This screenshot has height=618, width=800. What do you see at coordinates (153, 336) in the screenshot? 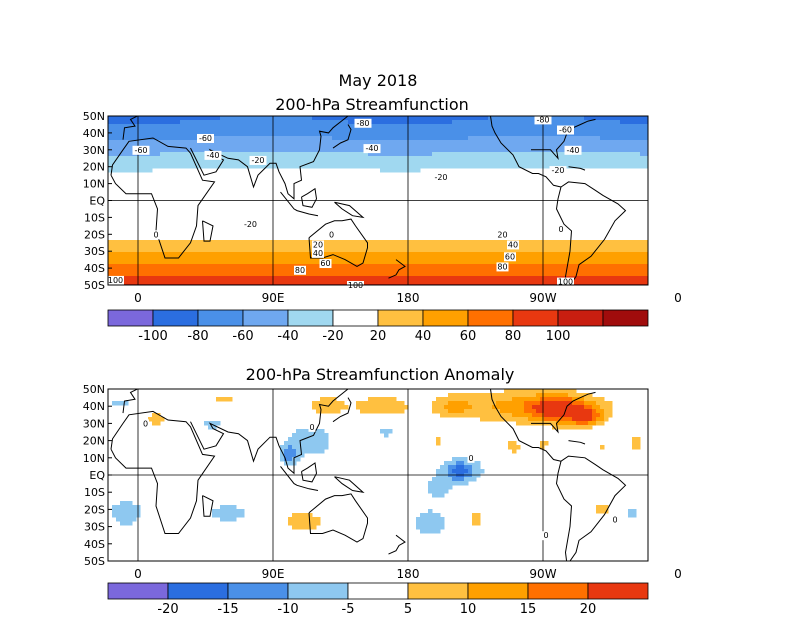
I see `colorbar-label: -100` at bounding box center [153, 336].